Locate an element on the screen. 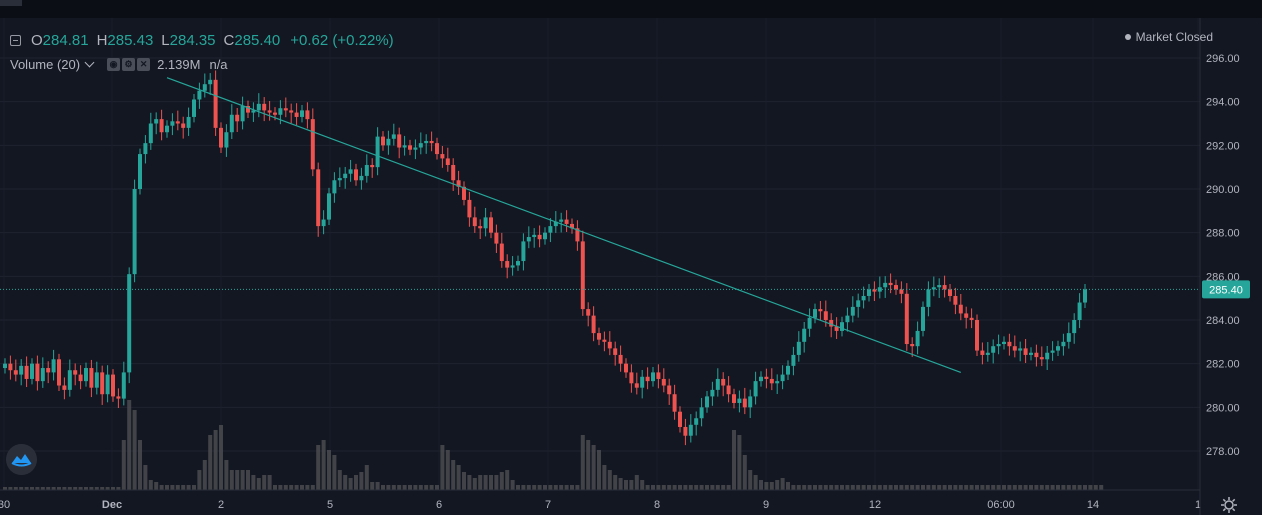 This screenshot has width=1262, height=515. close-icon: ✕ is located at coordinates (144, 64).